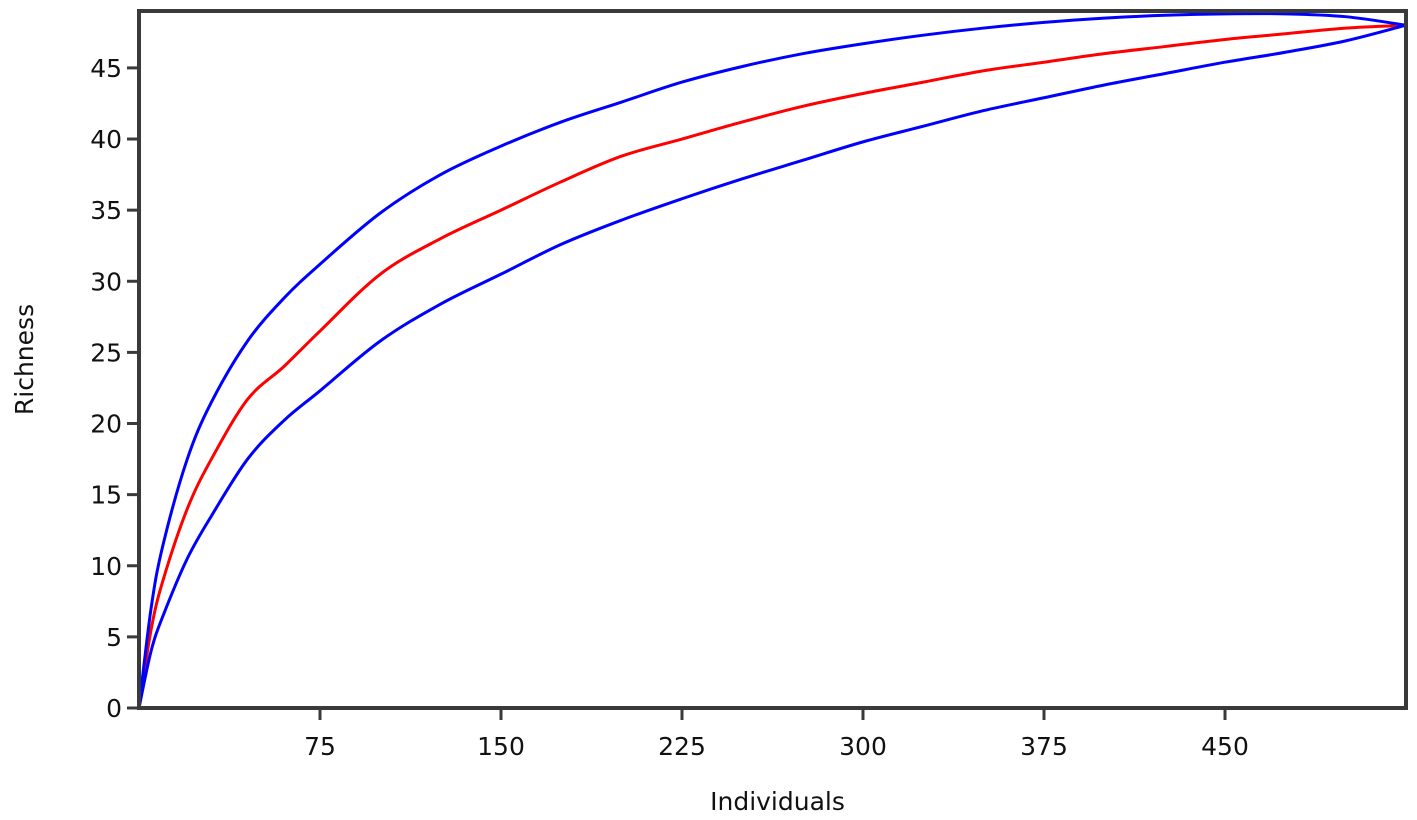 Image resolution: width=1417 pixels, height=820 pixels. What do you see at coordinates (682, 746) in the screenshot?
I see `x-tick-label: 225` at bounding box center [682, 746].